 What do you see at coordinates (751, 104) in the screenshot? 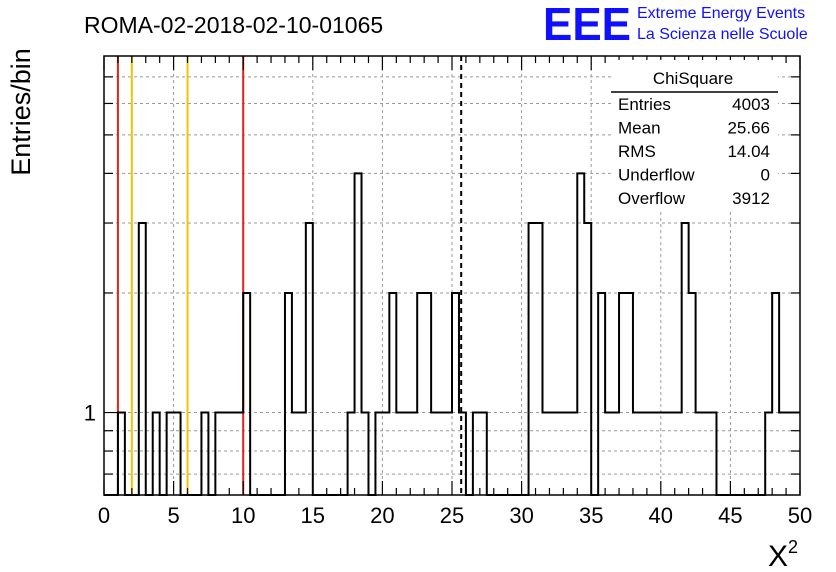
I see `stats-value: 4003` at bounding box center [751, 104].